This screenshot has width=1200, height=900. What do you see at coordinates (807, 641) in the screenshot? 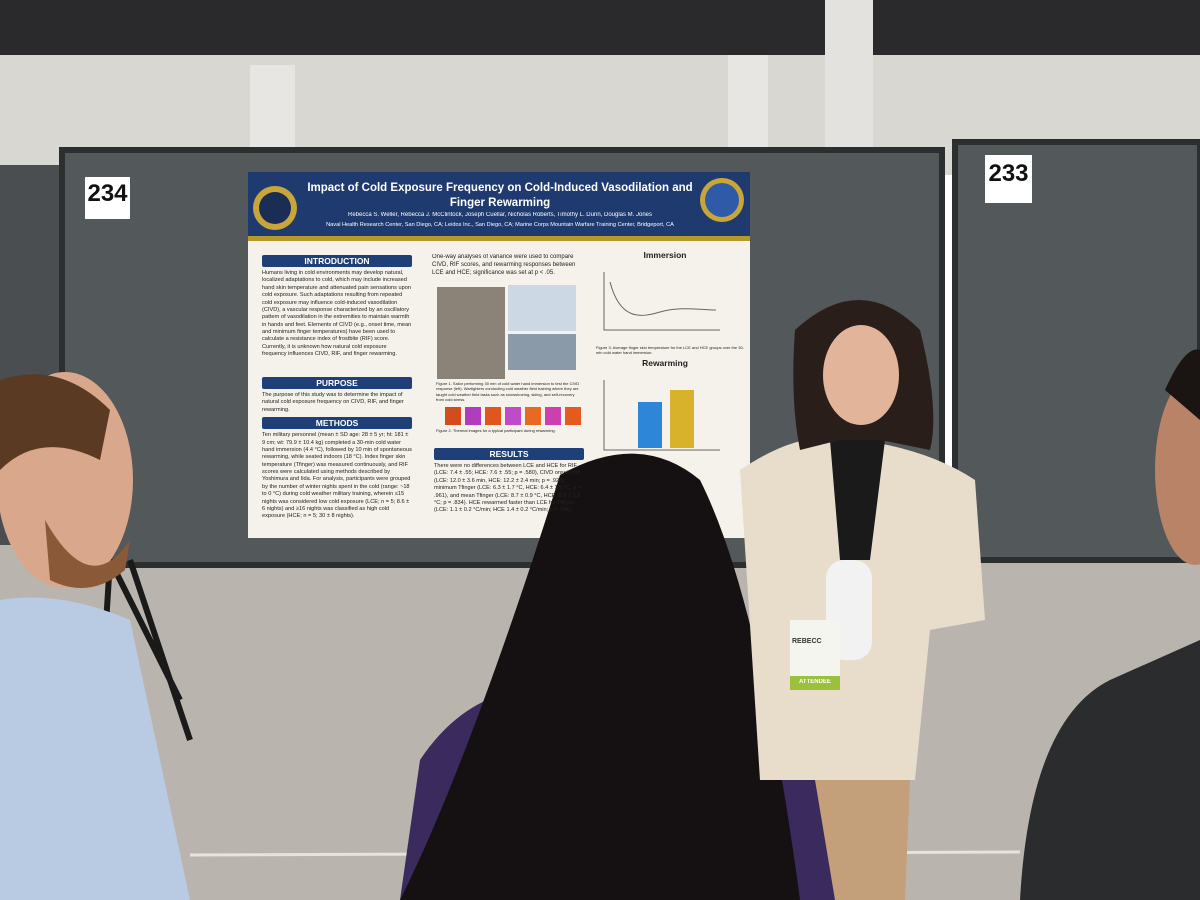
I see `badge-name: REBECC` at bounding box center [807, 641].